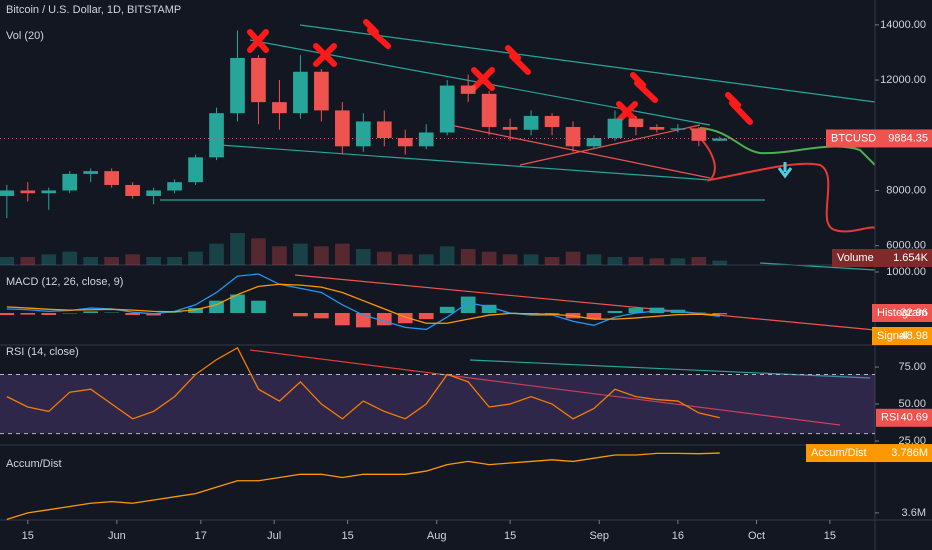  What do you see at coordinates (912, 313) in the screenshot?
I see `histogram-tag-value: -32.96` at bounding box center [912, 313].